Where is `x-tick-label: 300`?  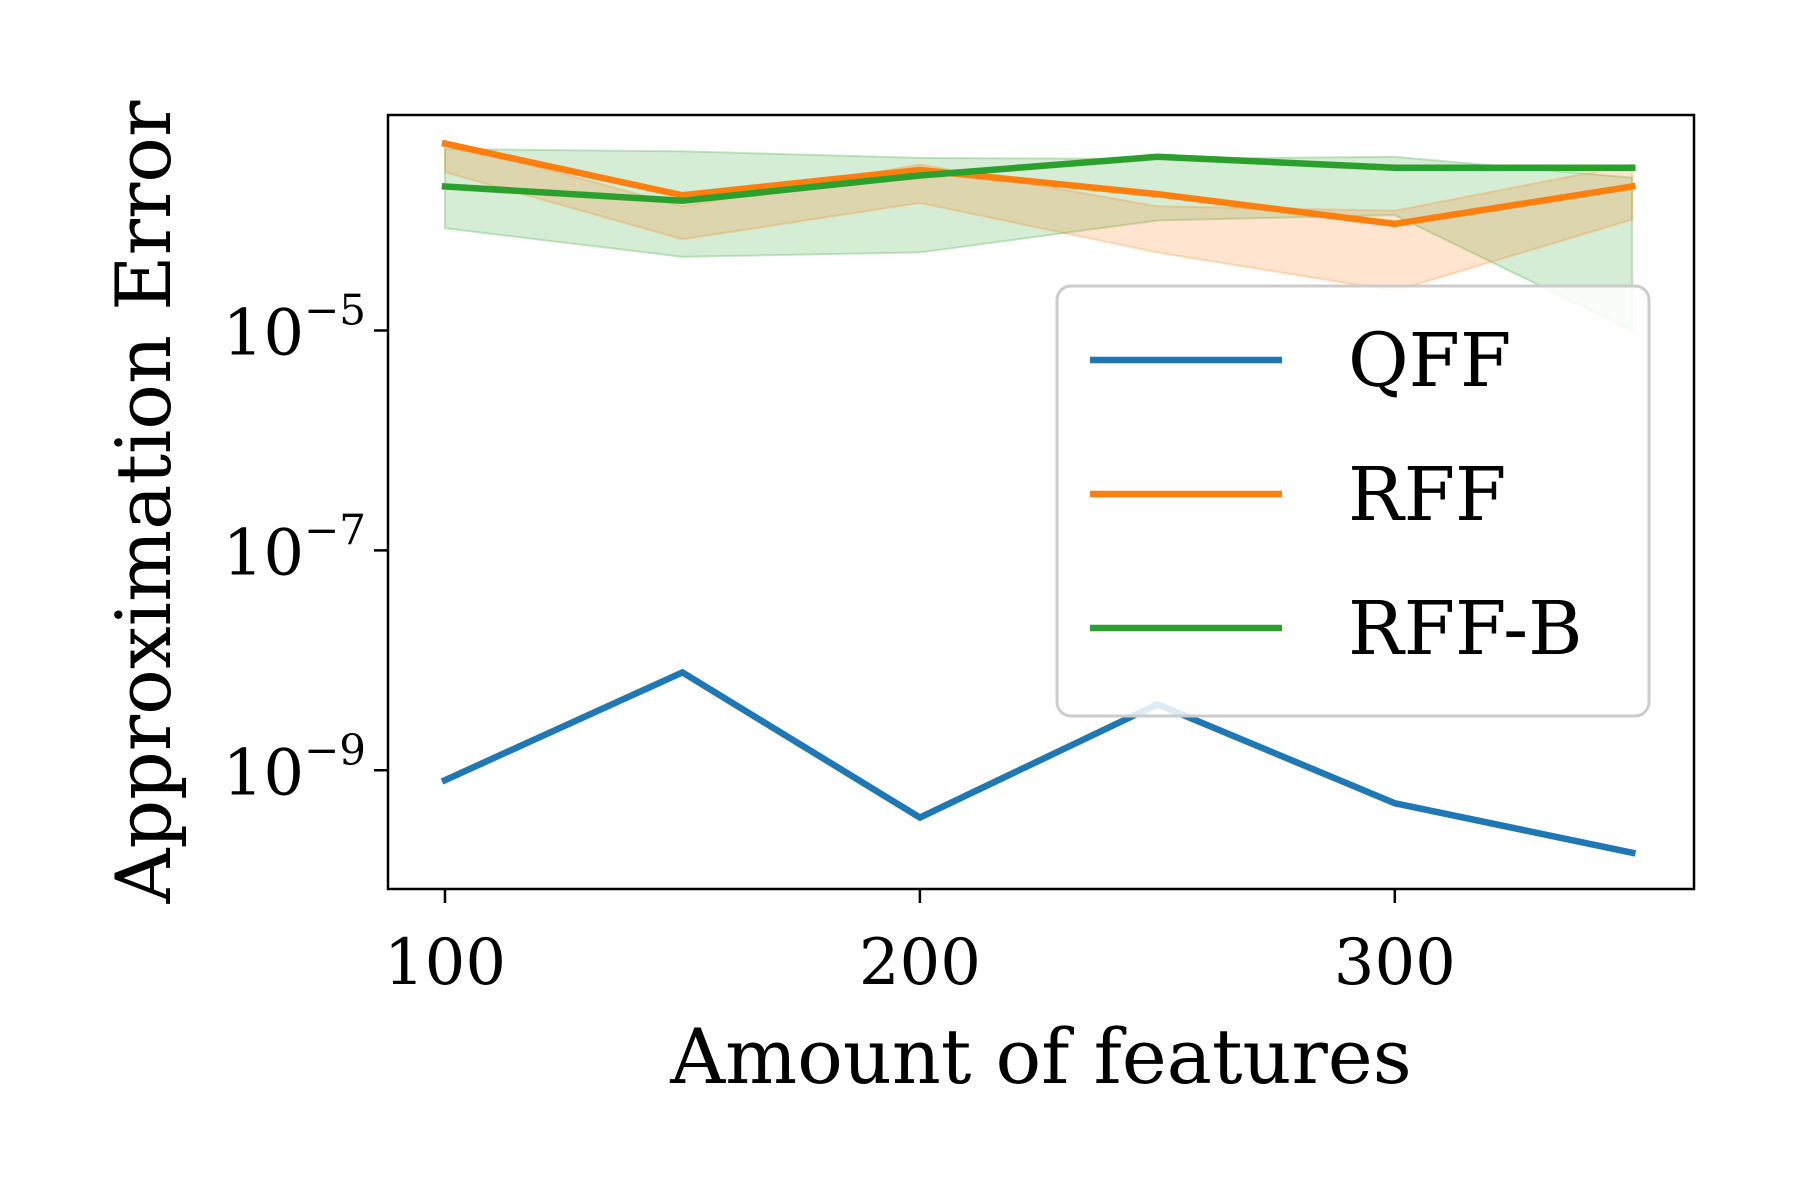
x-tick-label: 300 is located at coordinates (1395, 963).